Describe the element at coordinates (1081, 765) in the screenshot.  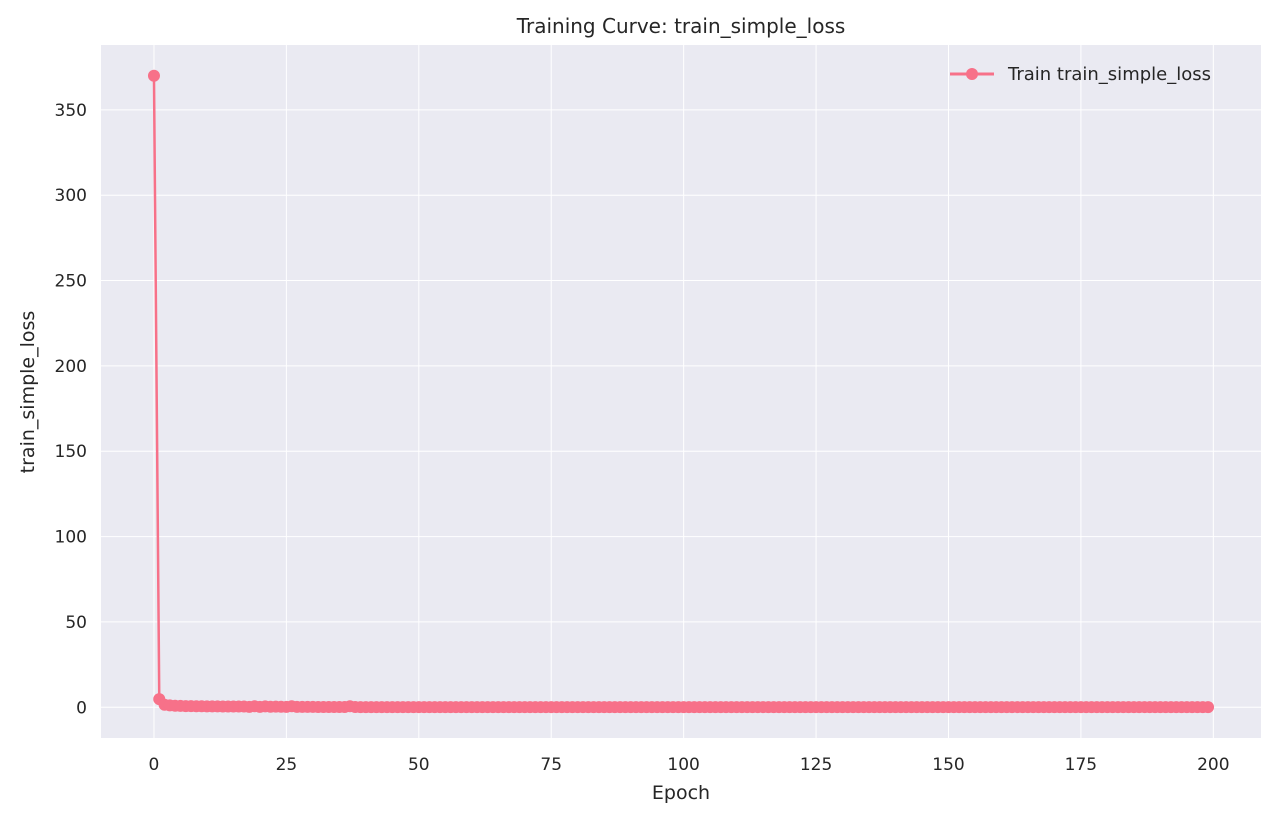
I see `x-tick-label: 175` at that location.